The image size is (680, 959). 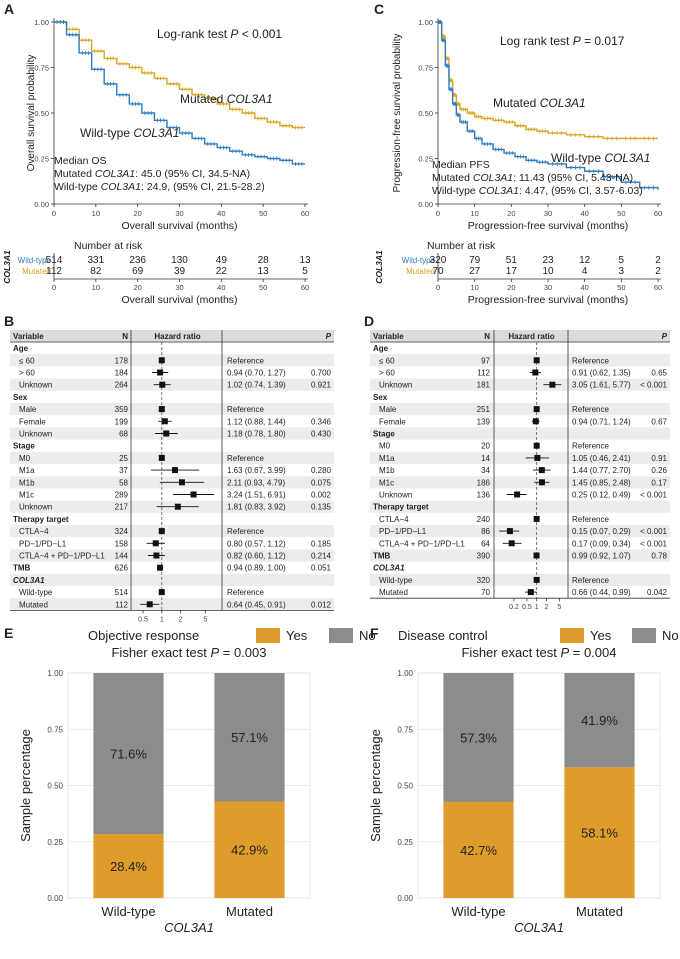 I want to click on median-title: Median PFS, so click(x=461, y=165).